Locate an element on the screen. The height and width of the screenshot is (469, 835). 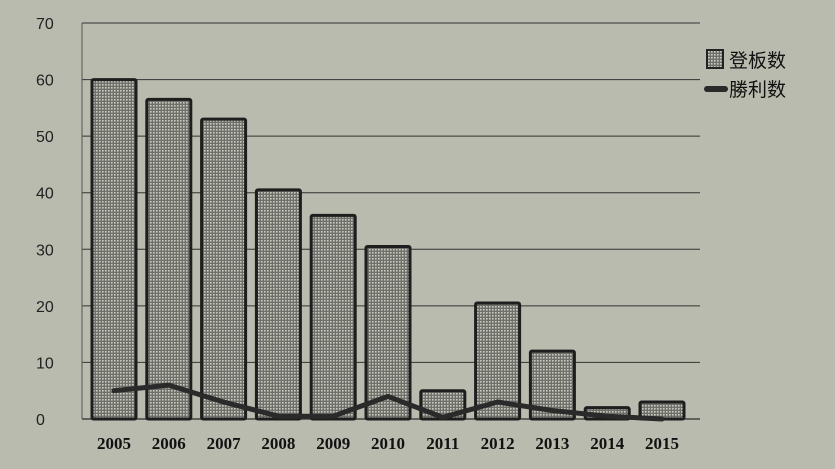
win-point-2014 is located at coordinates (607, 416).